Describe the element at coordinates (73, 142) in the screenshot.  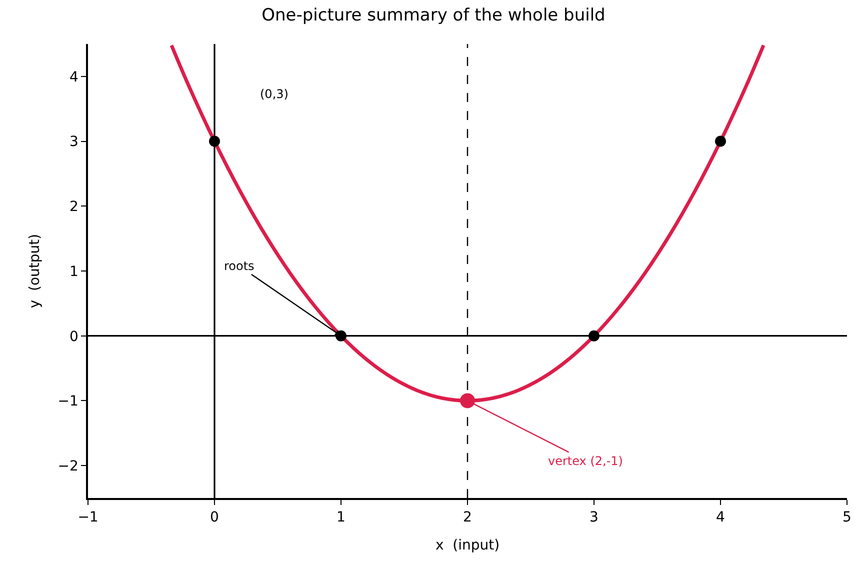
I see `y-tick-label: 3` at that location.